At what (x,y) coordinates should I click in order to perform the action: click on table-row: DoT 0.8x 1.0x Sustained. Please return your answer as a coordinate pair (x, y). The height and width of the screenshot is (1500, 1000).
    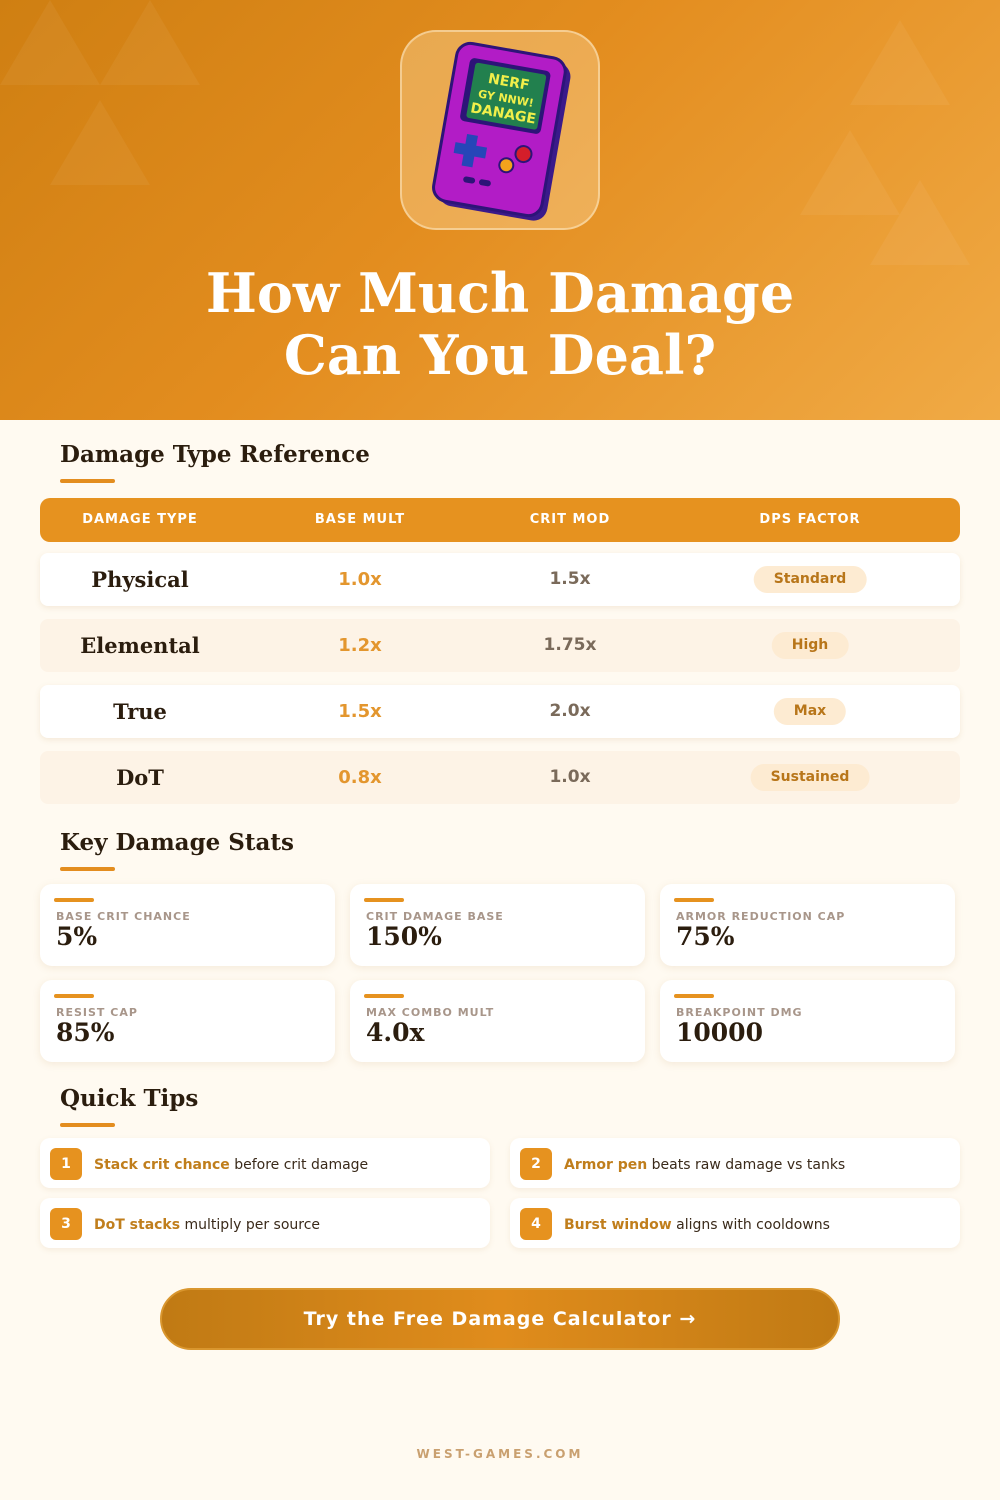
    Looking at the image, I should click on (500, 777).